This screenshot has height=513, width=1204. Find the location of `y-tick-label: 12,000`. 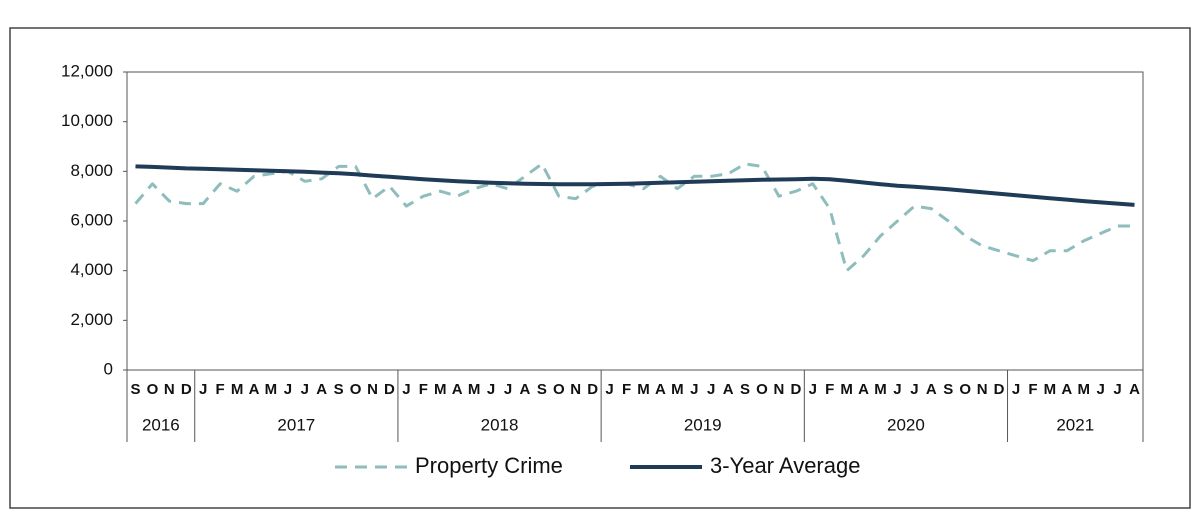

y-tick-label: 12,000 is located at coordinates (87, 70).